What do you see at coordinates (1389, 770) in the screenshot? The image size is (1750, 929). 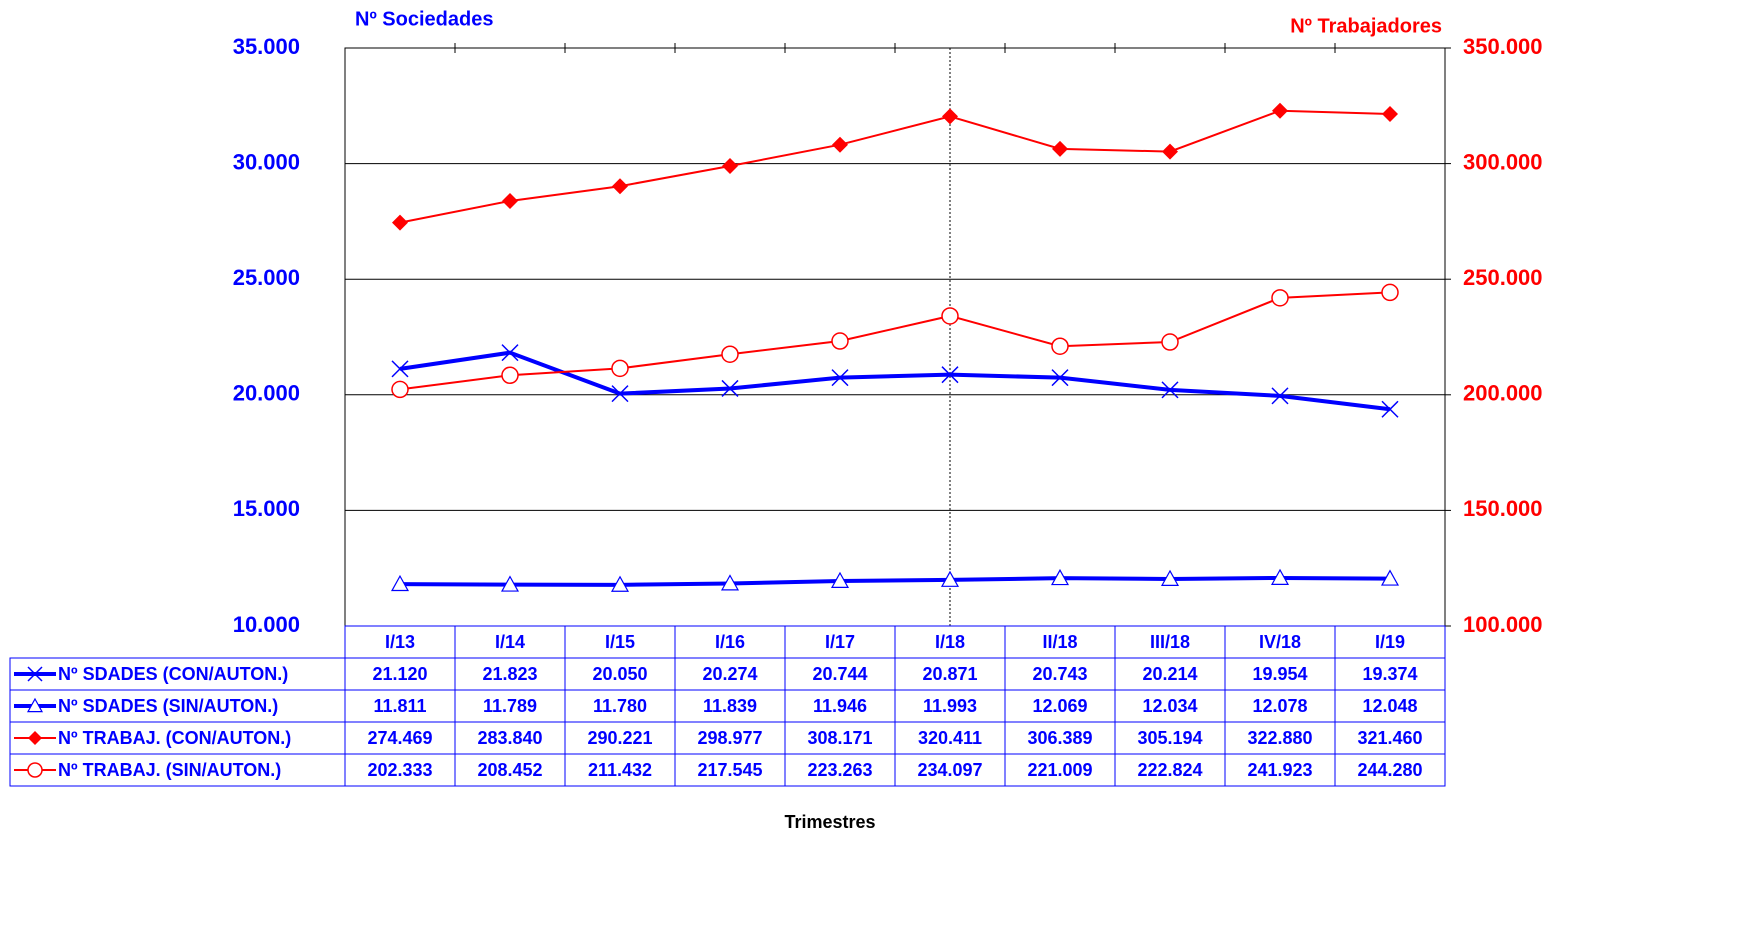 I see `data-label: 244.280` at bounding box center [1389, 770].